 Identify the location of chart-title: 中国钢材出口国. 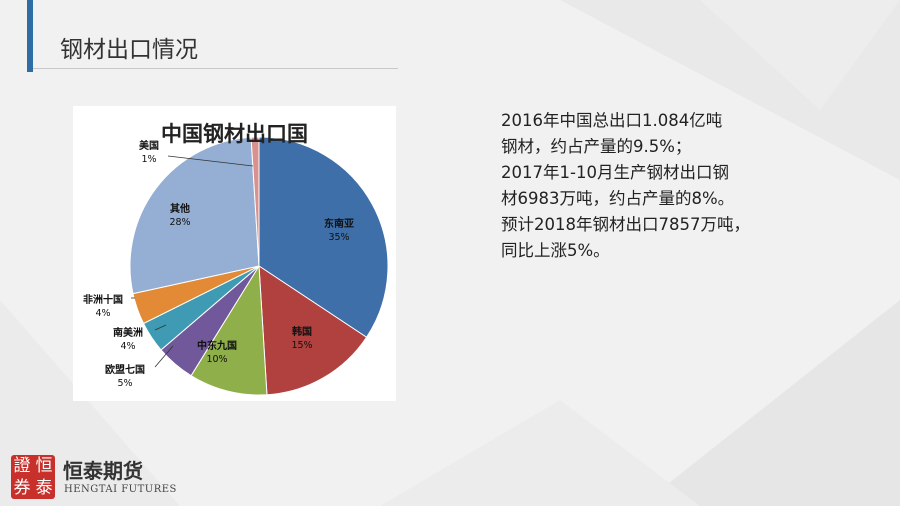
(234, 134).